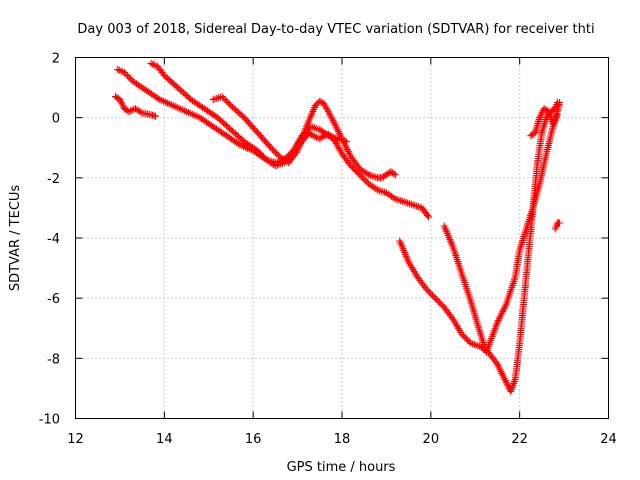 This screenshot has width=640, height=480. I want to click on series-trace-g, so click(545, 119).